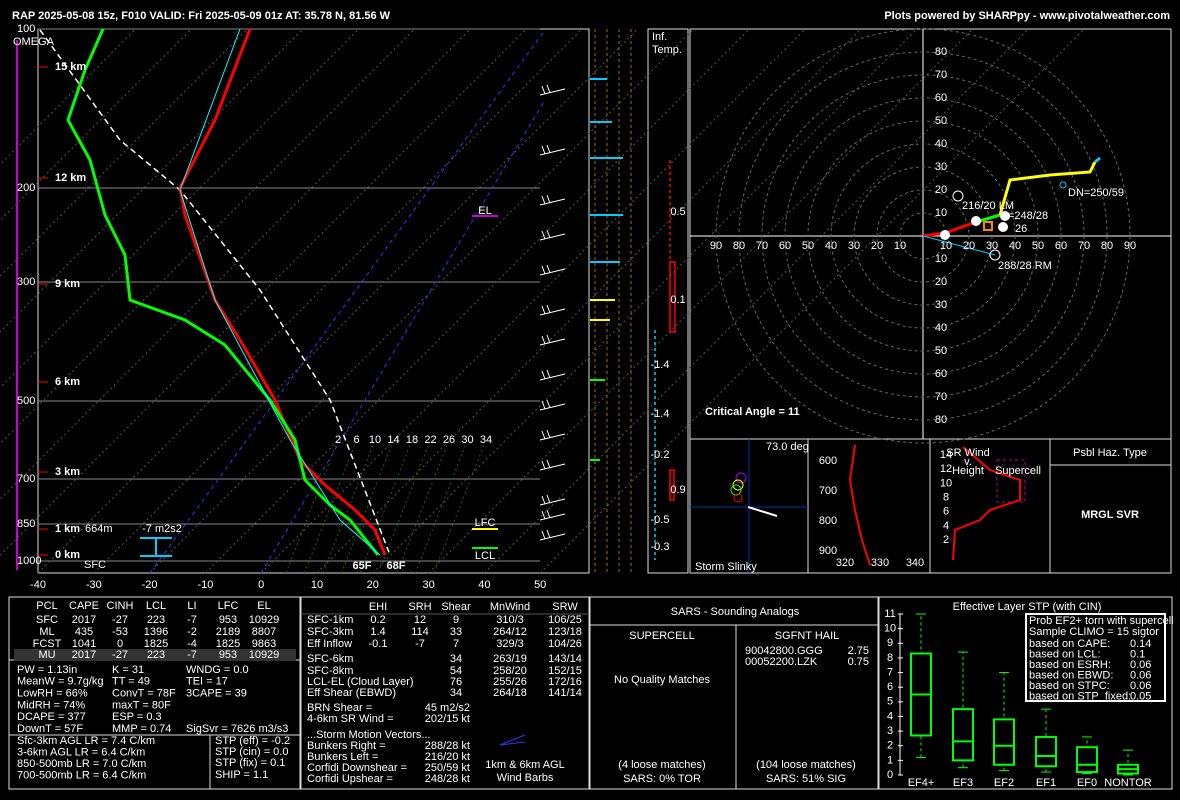 This screenshot has width=1180, height=800. What do you see at coordinates (250, 763) in the screenshot?
I see `stp-fix: STP (fix) = 0.1` at bounding box center [250, 763].